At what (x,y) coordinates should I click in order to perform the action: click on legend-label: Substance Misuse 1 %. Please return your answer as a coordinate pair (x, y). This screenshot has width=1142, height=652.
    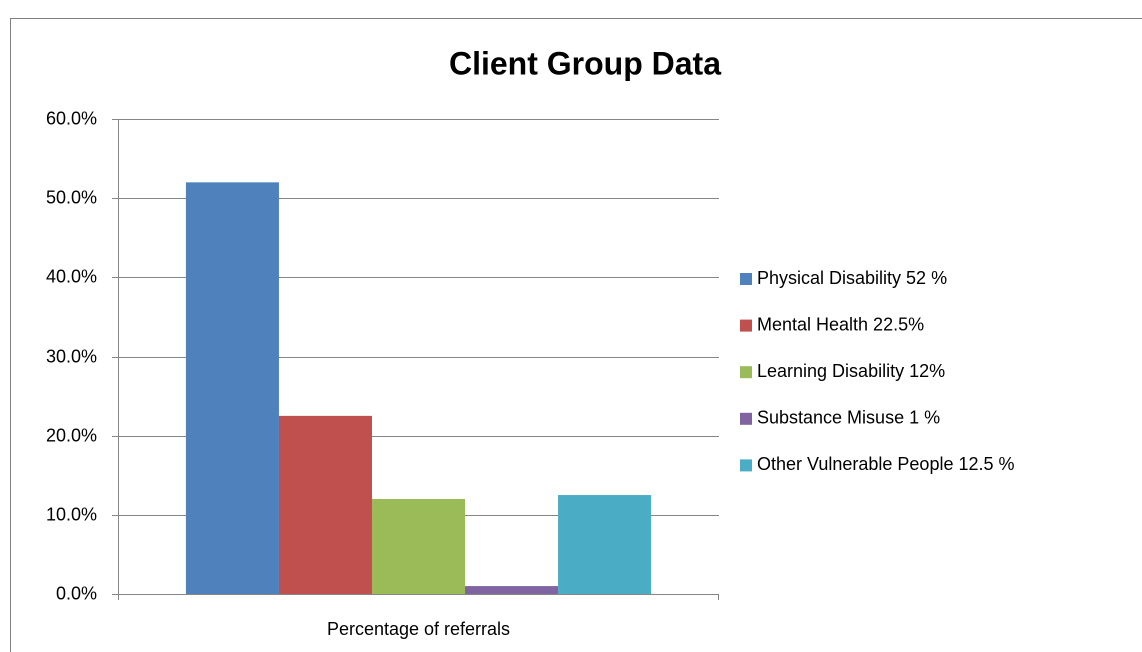
    Looking at the image, I should click on (848, 418).